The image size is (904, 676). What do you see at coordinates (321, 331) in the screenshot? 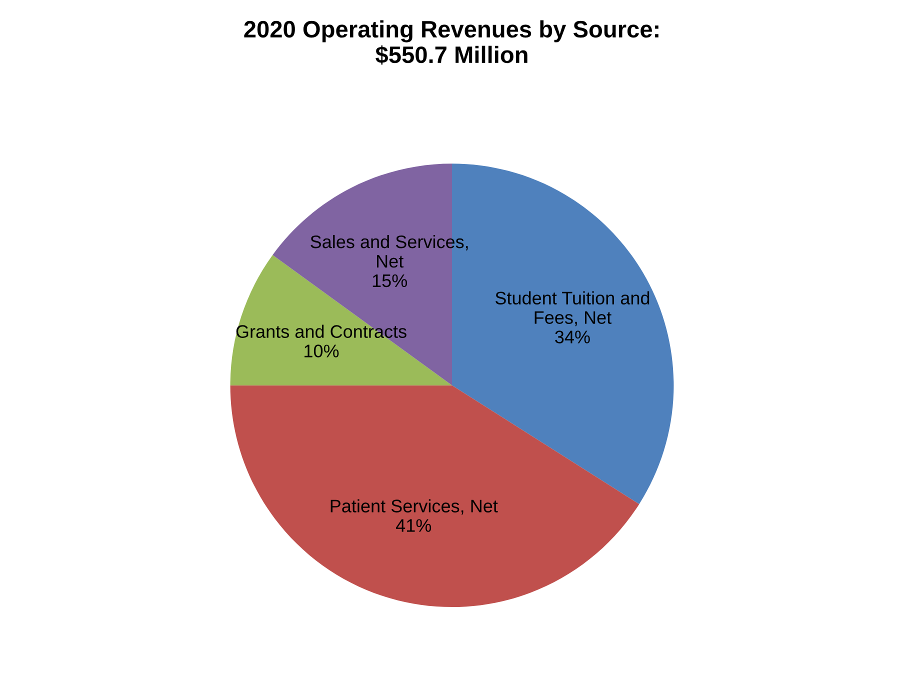
I see `slice-label: Grants and Contracts` at bounding box center [321, 331].